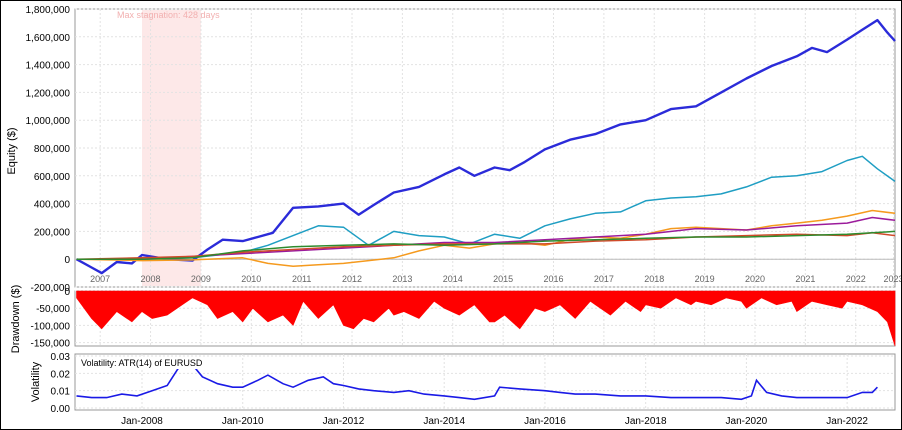 The image size is (902, 430). I want to click on volatility-x-tick-label: Jan-2010, so click(243, 421).